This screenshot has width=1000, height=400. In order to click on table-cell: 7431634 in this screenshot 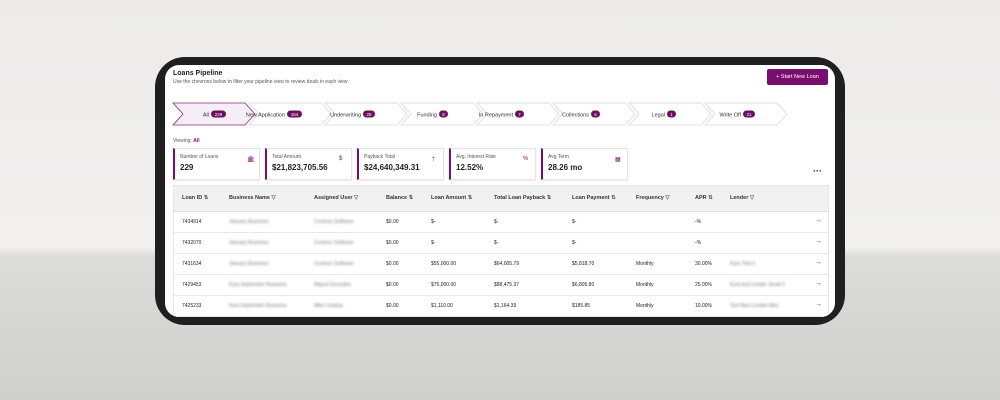, I will do `click(192, 264)`.